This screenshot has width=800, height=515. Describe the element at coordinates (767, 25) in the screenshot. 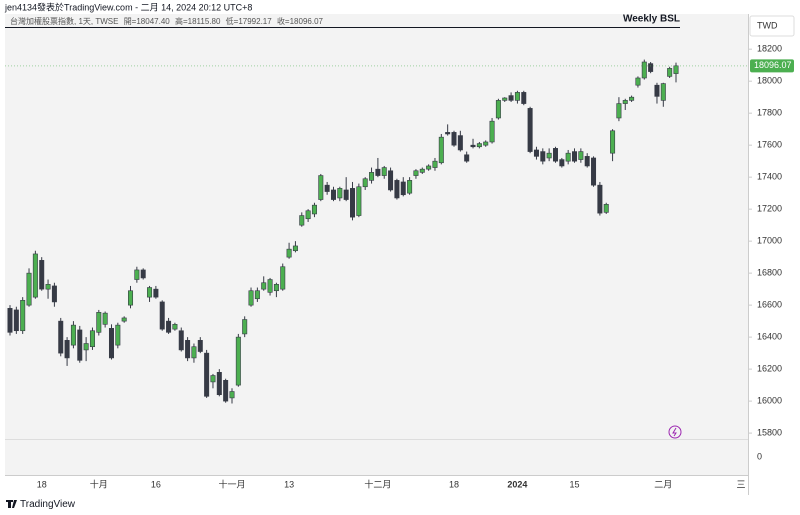

I see `currency: TWD` at that location.